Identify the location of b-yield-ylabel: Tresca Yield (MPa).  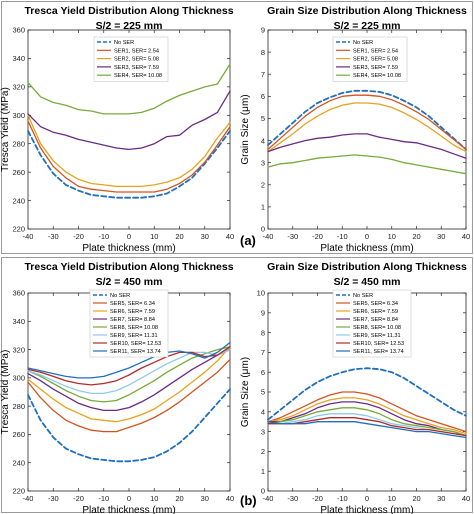
(5, 392).